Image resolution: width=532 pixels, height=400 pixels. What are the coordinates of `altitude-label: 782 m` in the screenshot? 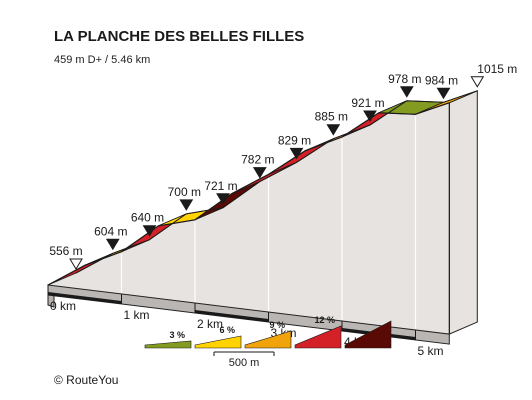 It's located at (257, 160).